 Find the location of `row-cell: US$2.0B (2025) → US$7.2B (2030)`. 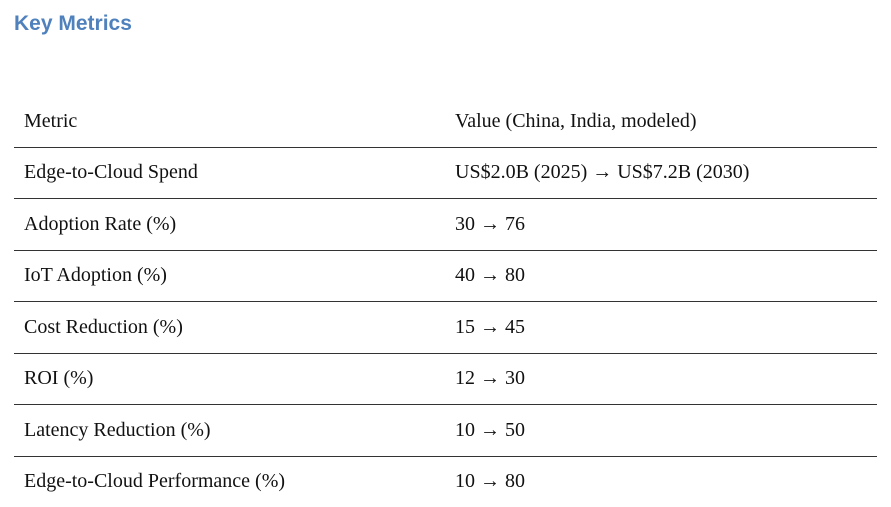

row-cell: US$2.0B (2025) → US$7.2B (2030) is located at coordinates (661, 172).